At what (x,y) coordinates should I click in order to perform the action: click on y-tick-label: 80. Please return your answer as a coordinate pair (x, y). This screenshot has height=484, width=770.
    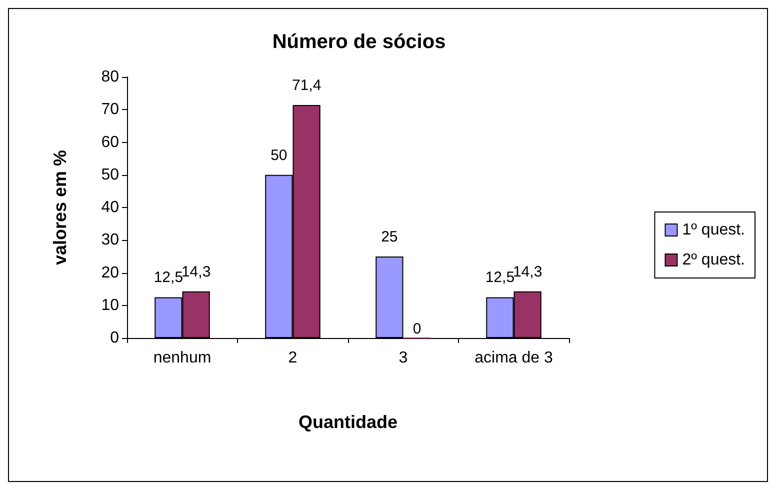
    Looking at the image, I should click on (110, 77).